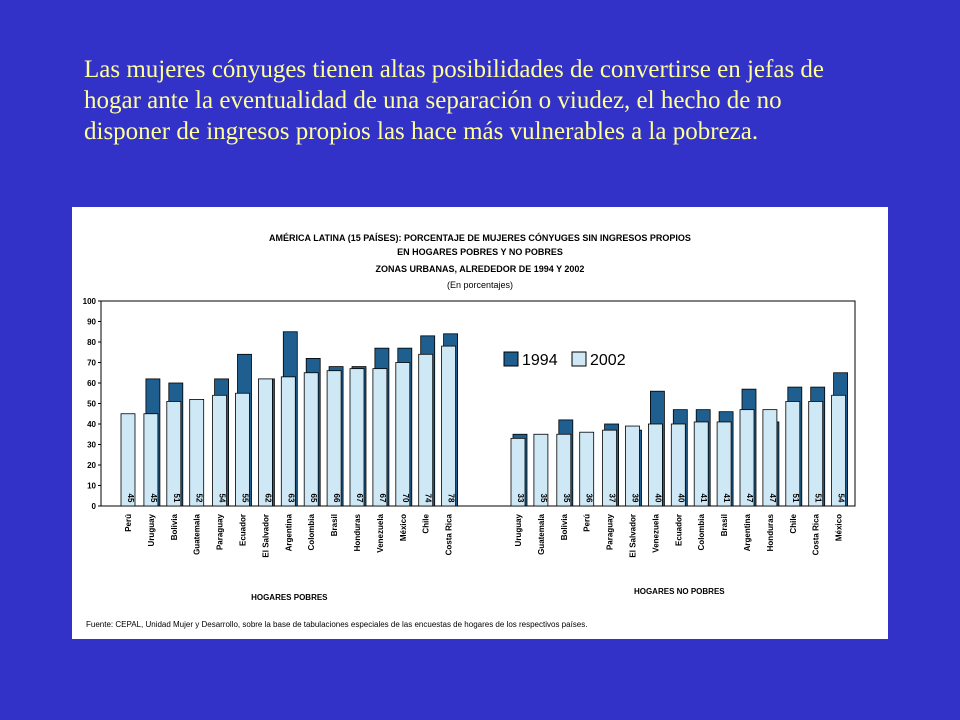 The width and height of the screenshot is (960, 720). Describe the element at coordinates (91, 445) in the screenshot. I see `y-tick-label: 30` at that location.